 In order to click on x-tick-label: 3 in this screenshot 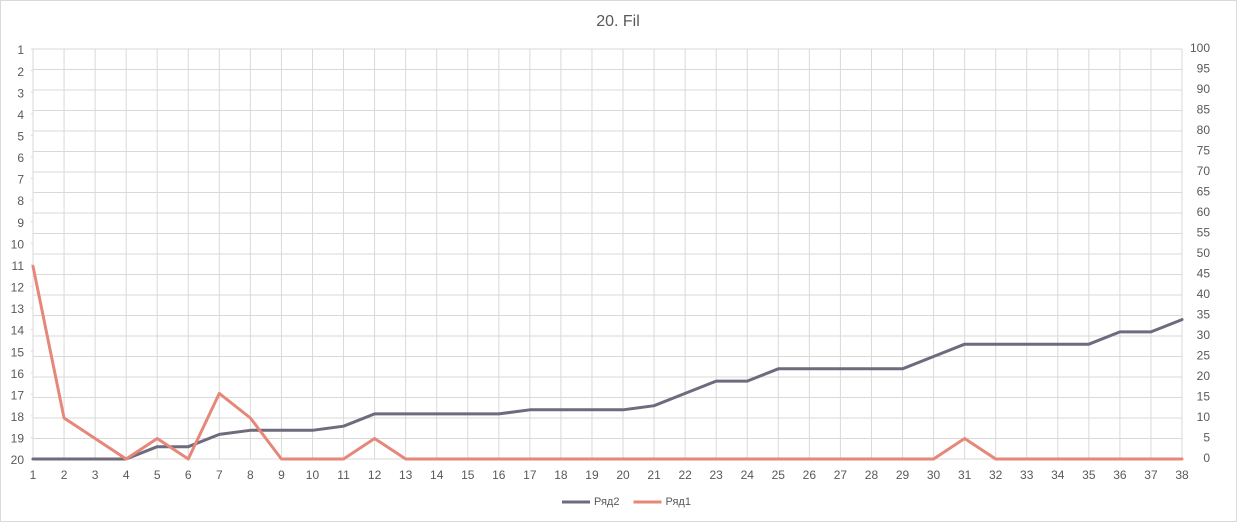, I will do `click(95, 475)`.